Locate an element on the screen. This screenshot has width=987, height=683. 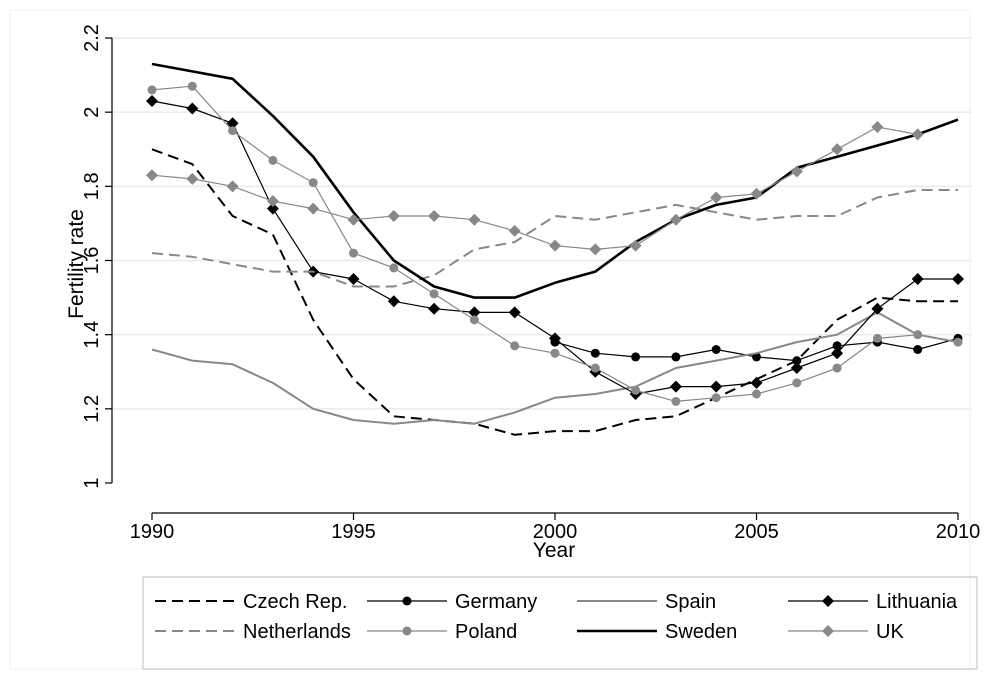
legend-label: Sweden is located at coordinates (701, 632).